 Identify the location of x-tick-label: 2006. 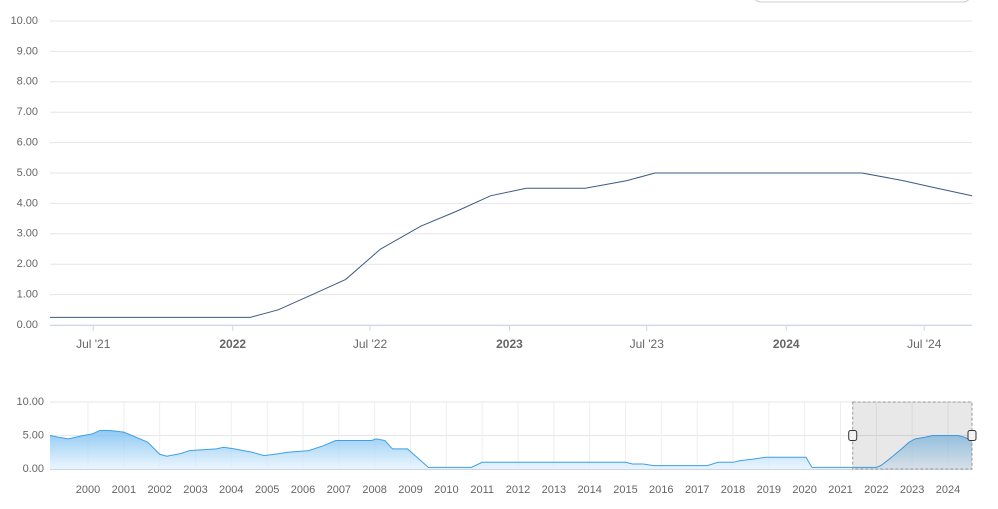
(303, 490).